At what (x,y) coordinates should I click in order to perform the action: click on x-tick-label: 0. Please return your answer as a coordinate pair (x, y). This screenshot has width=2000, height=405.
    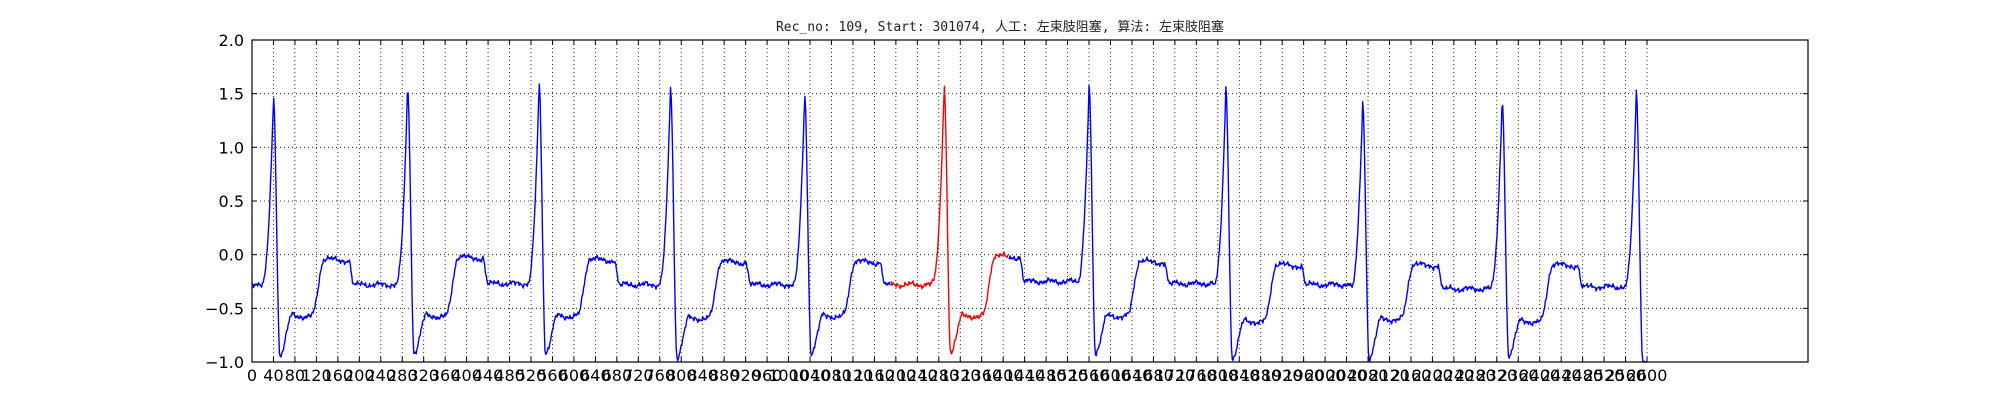
    Looking at the image, I should click on (252, 375).